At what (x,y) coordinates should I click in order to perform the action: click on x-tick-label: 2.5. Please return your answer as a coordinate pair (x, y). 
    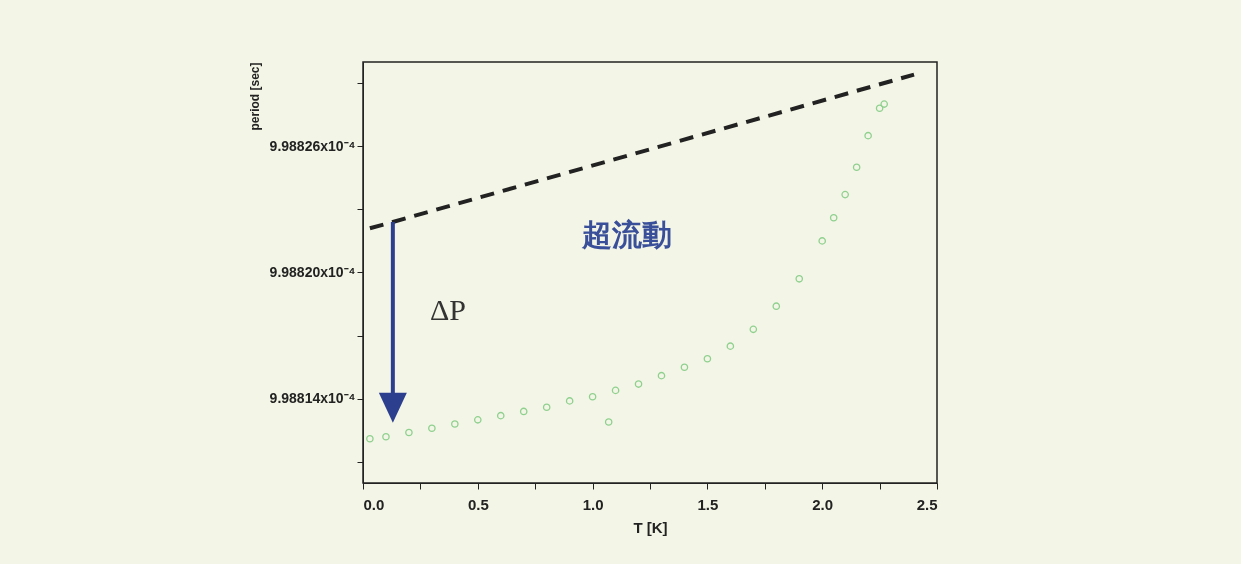
    Looking at the image, I should click on (927, 504).